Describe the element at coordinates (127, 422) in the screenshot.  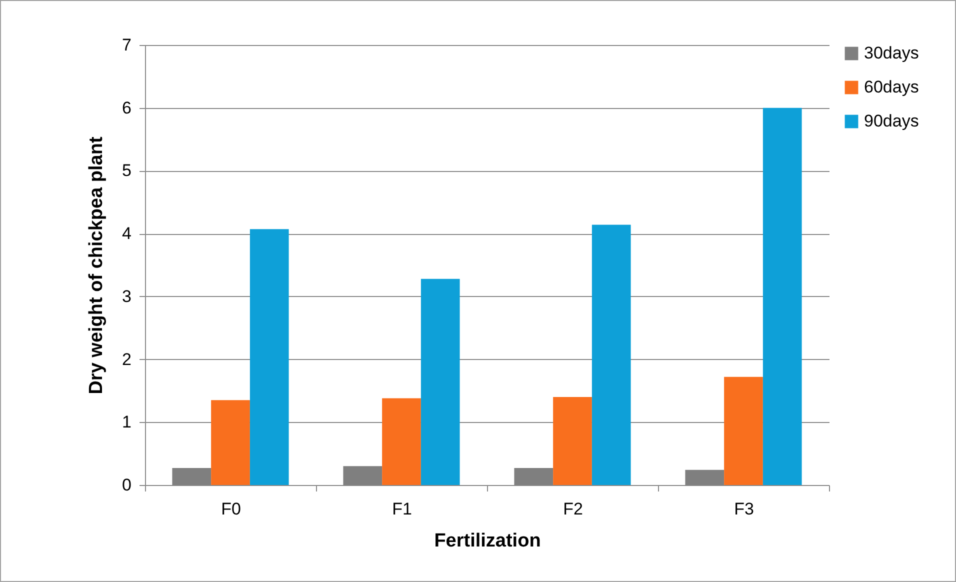
I see `y-tick-label: 1` at that location.